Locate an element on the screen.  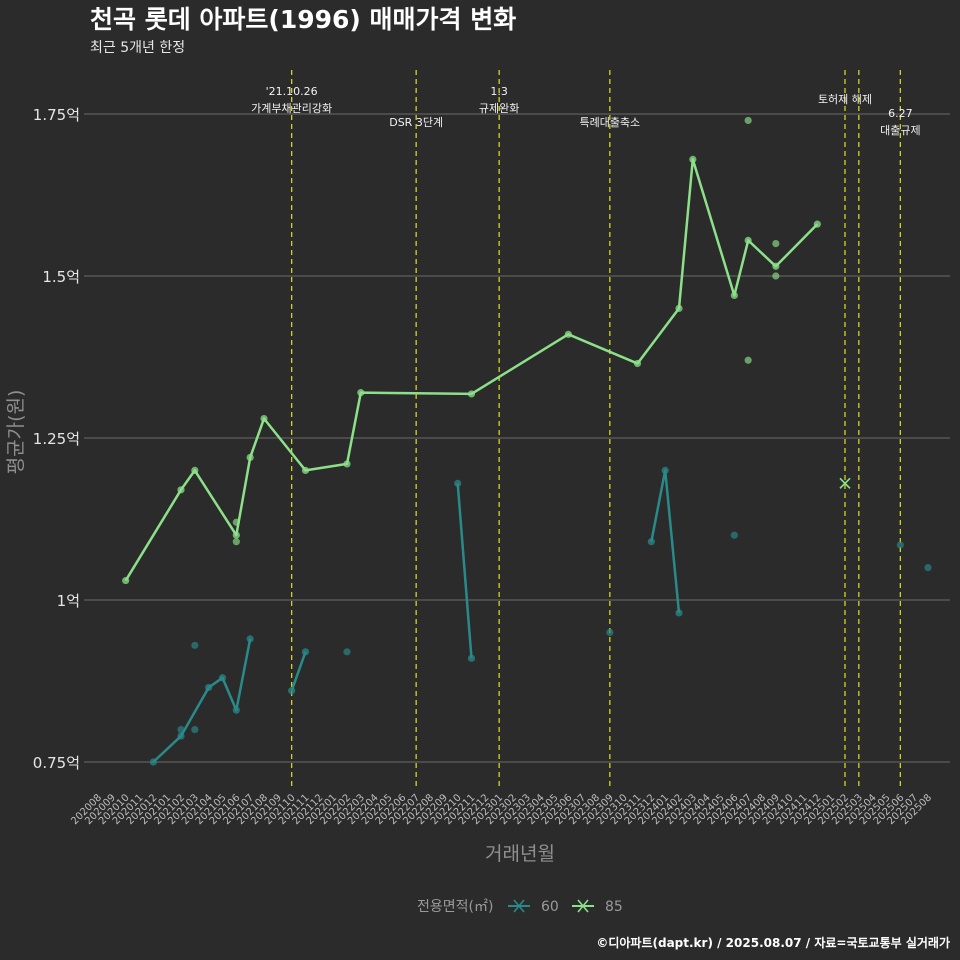
event-label: 가계부채관리강화 is located at coordinates (291, 108).